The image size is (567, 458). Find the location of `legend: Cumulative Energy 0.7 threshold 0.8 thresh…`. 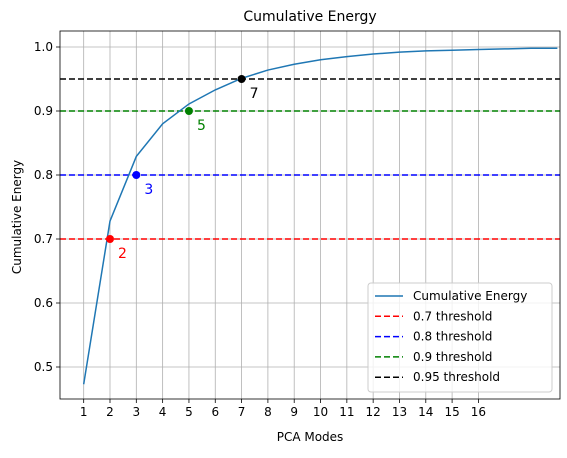

legend: Cumulative Energy 0.7 threshold 0.8 thresh… is located at coordinates (460, 337).